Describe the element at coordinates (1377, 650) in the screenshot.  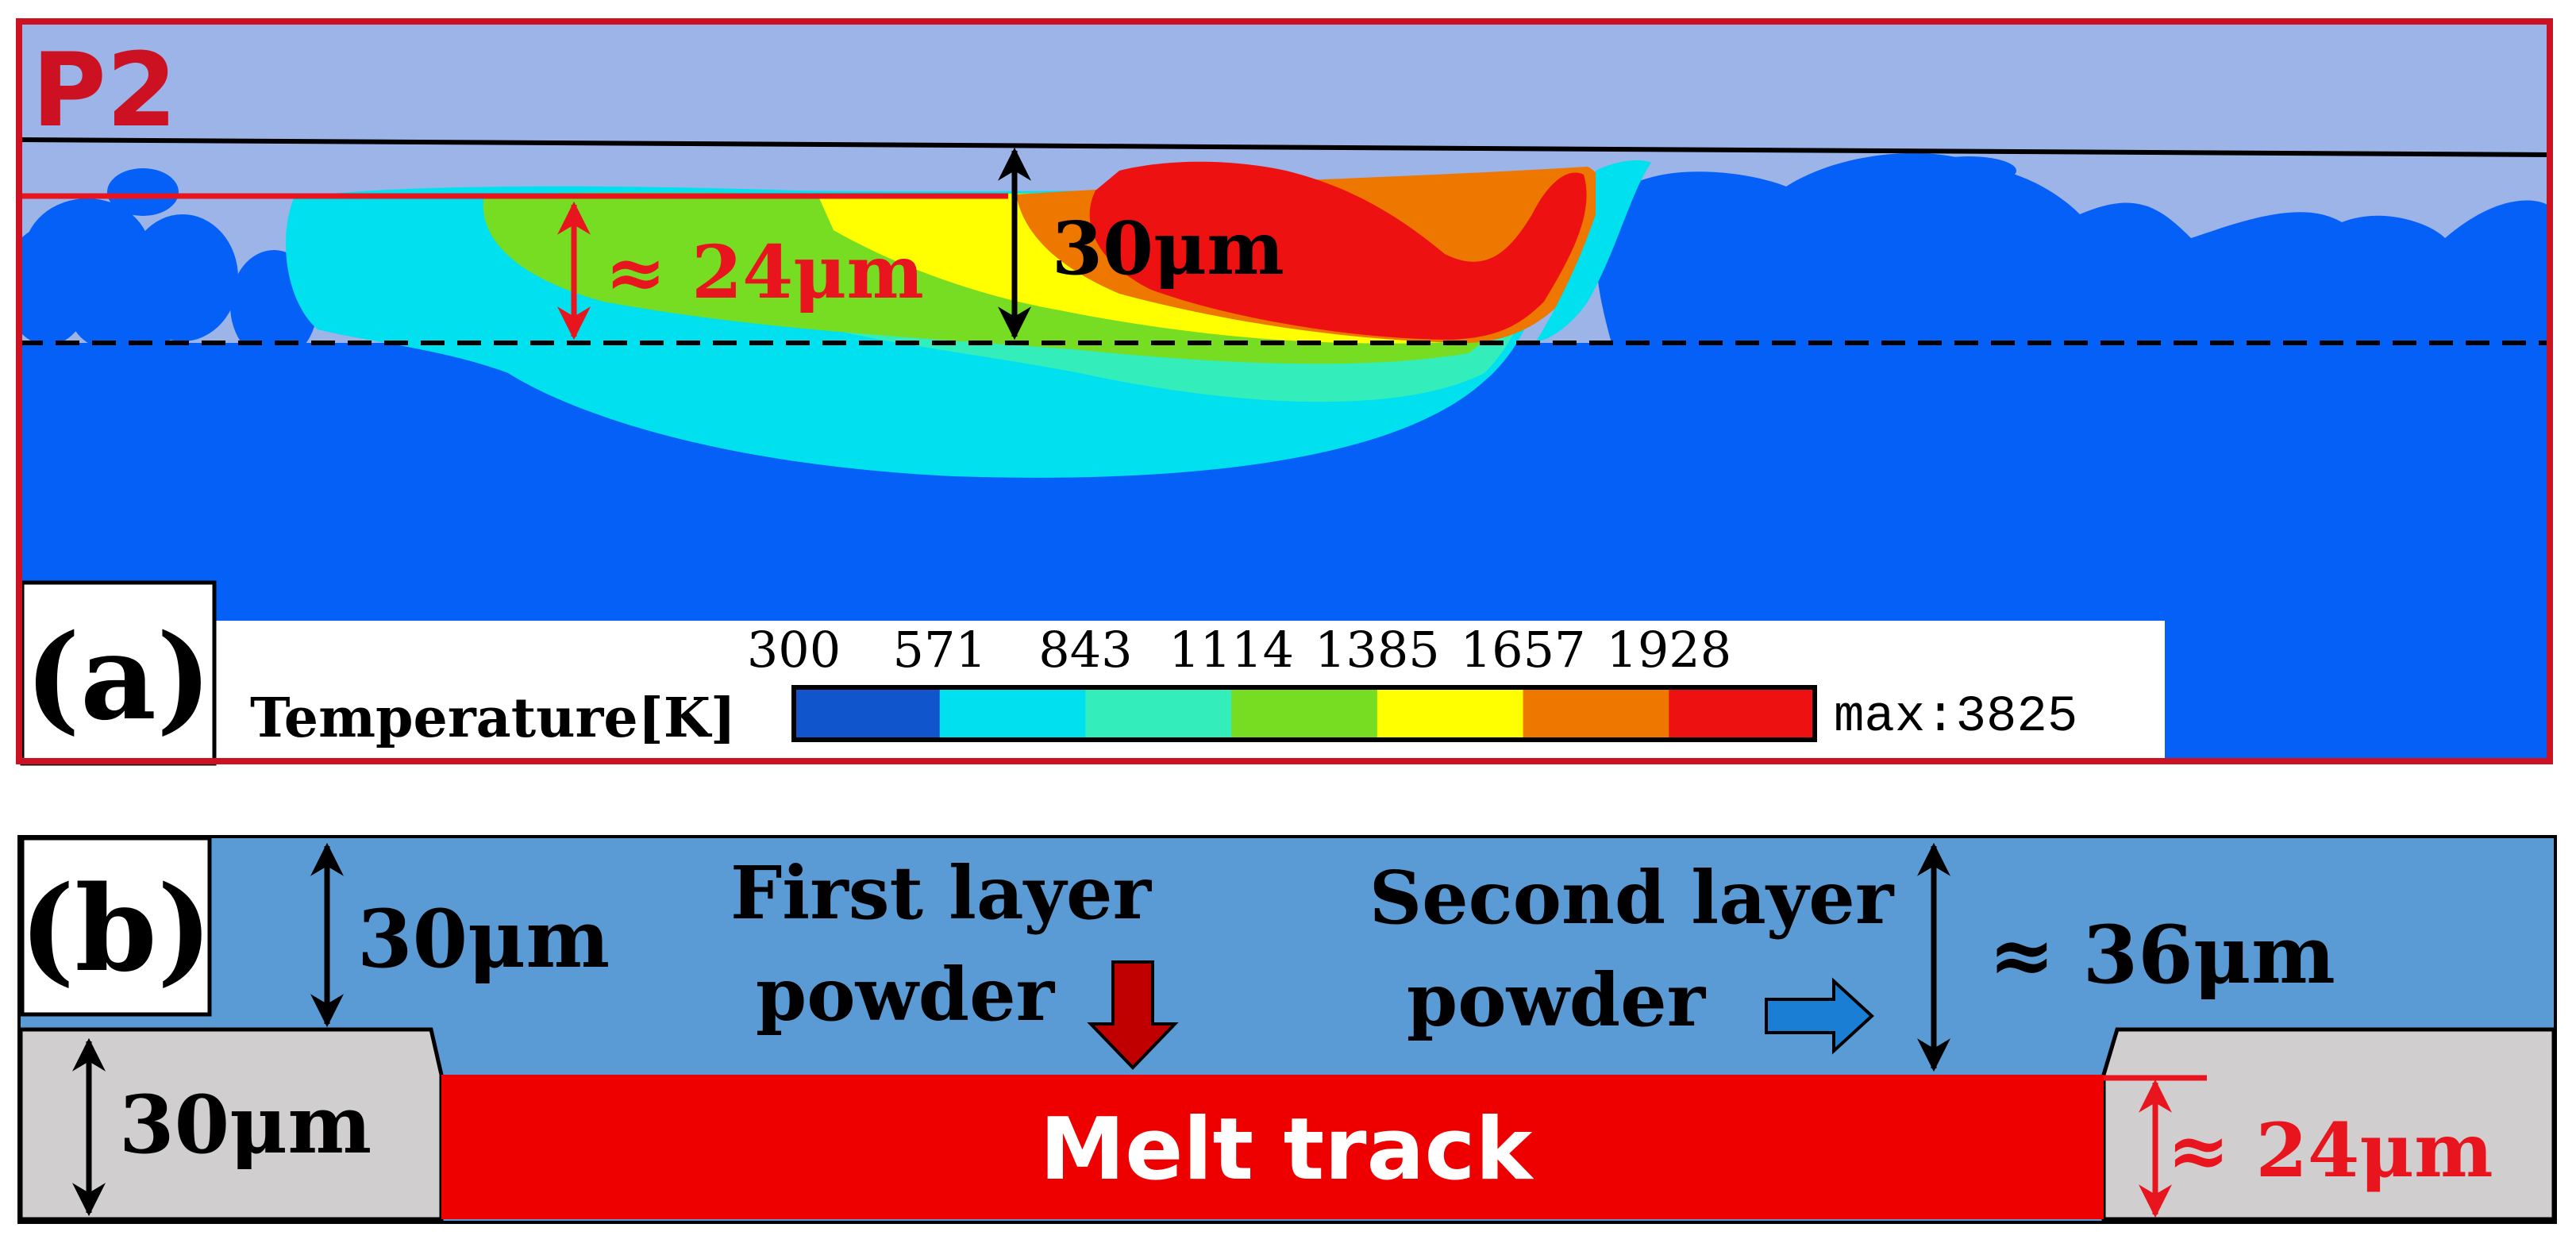
I see `legend-tick-label: 1385` at that location.